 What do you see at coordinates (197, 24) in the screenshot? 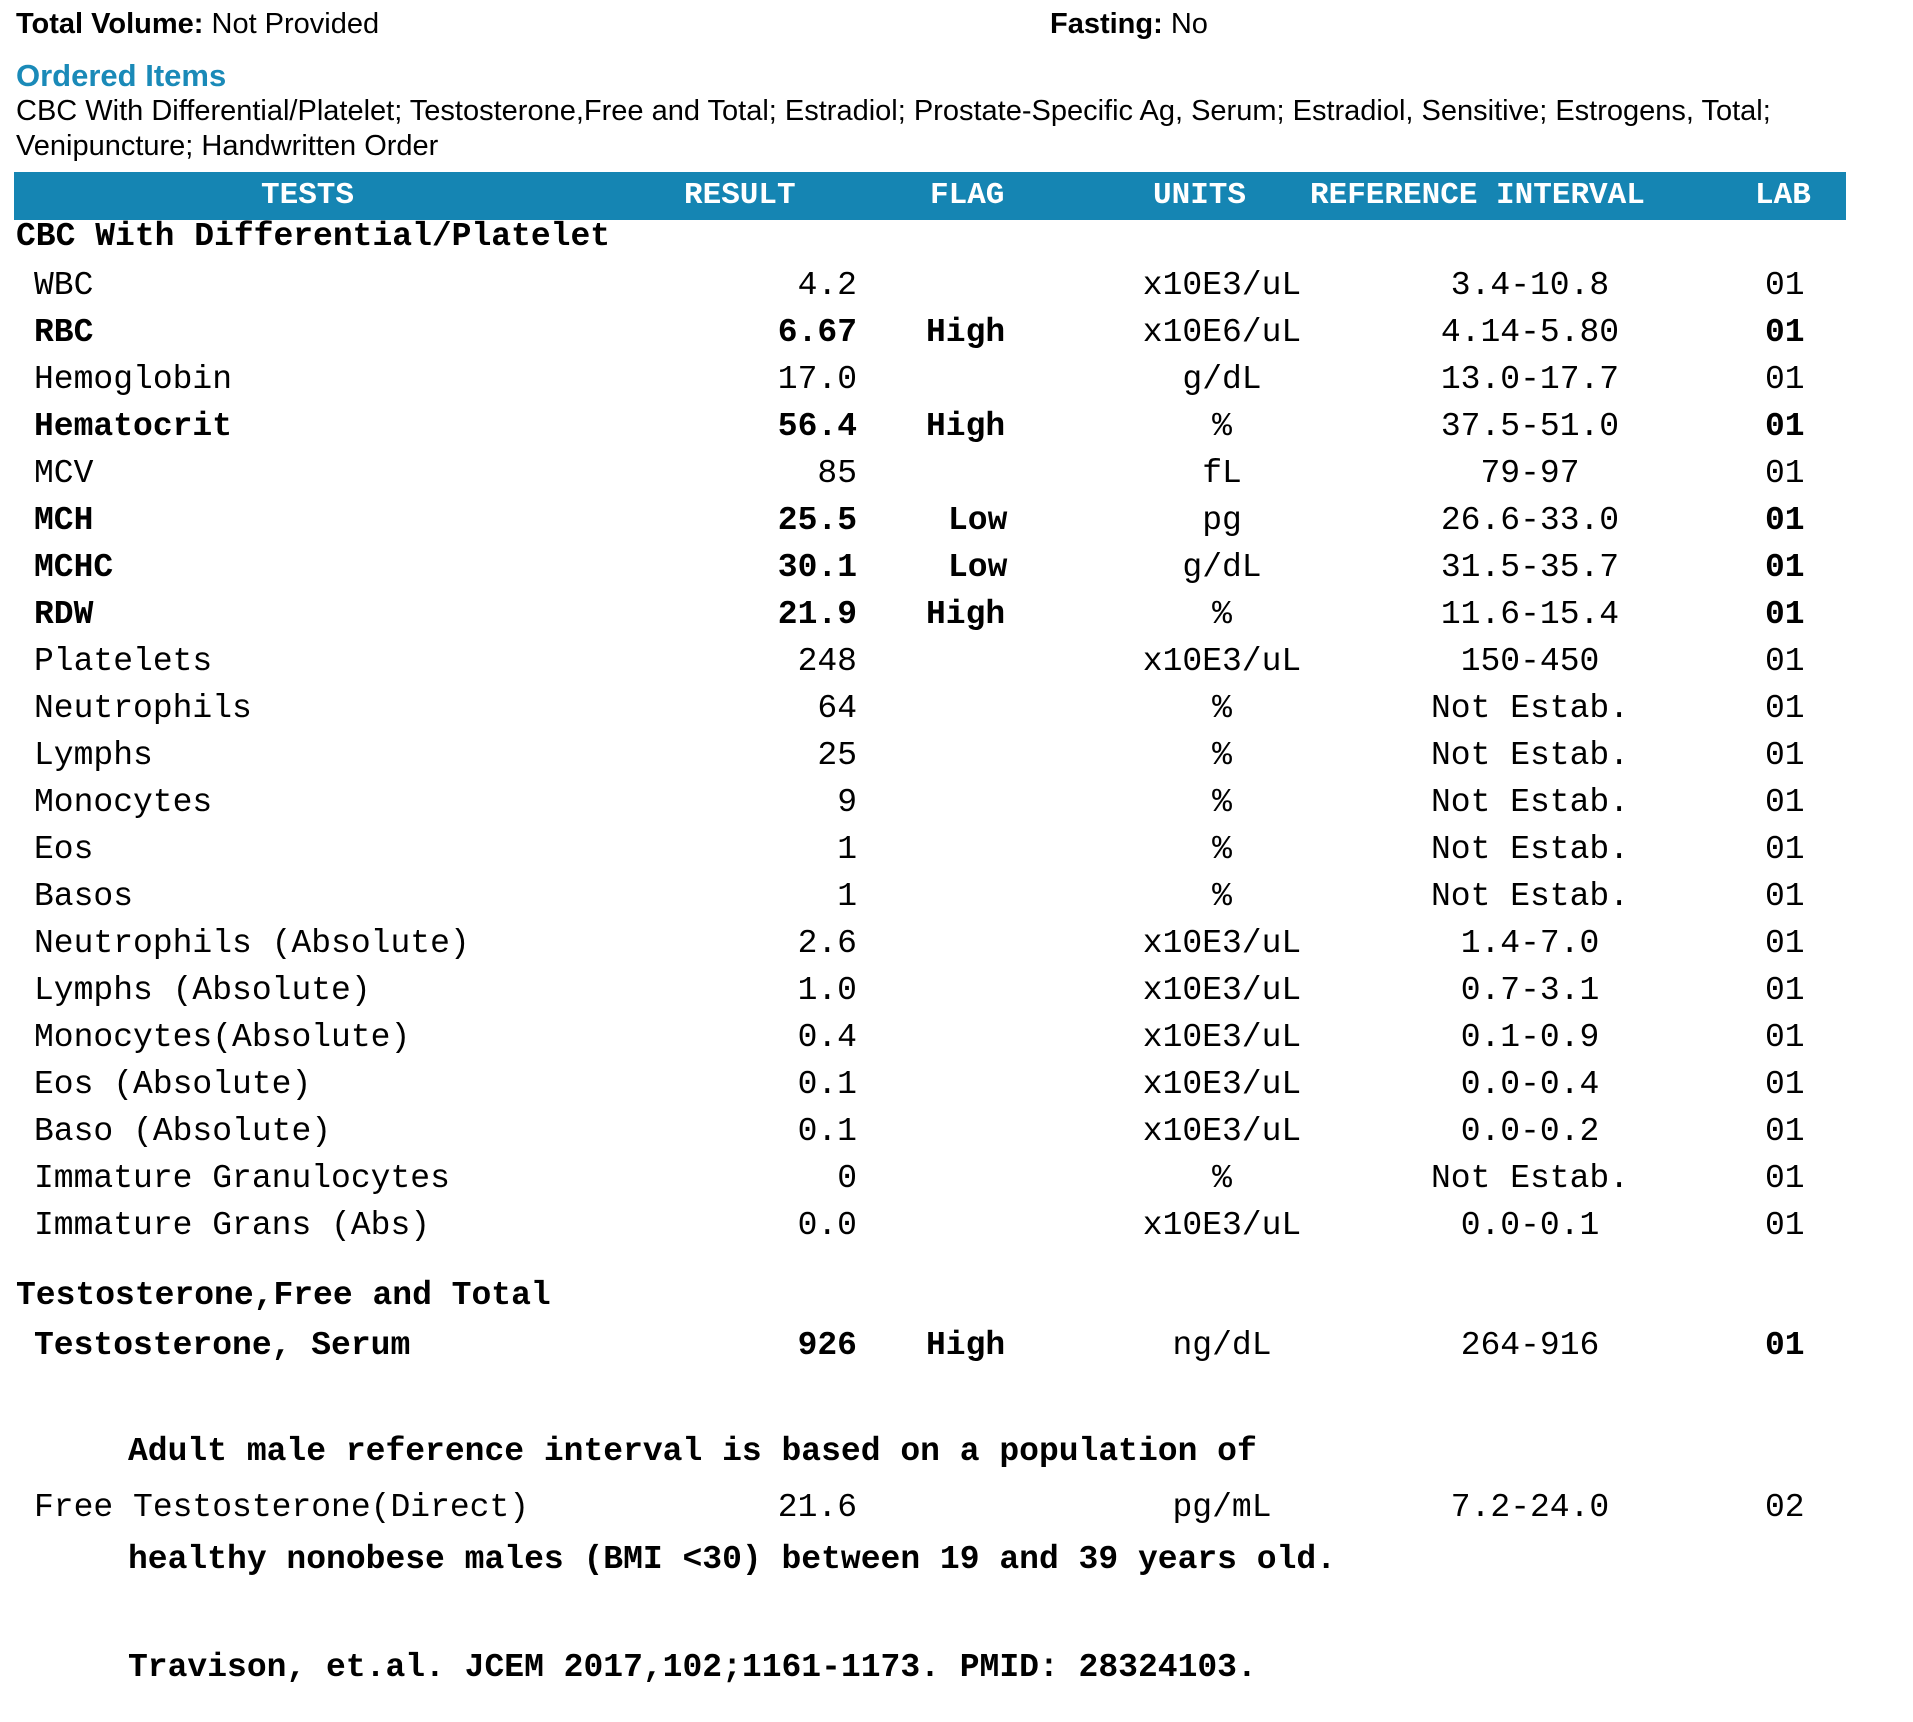
I see `total-volume: Total Volume: Not Provided` at bounding box center [197, 24].